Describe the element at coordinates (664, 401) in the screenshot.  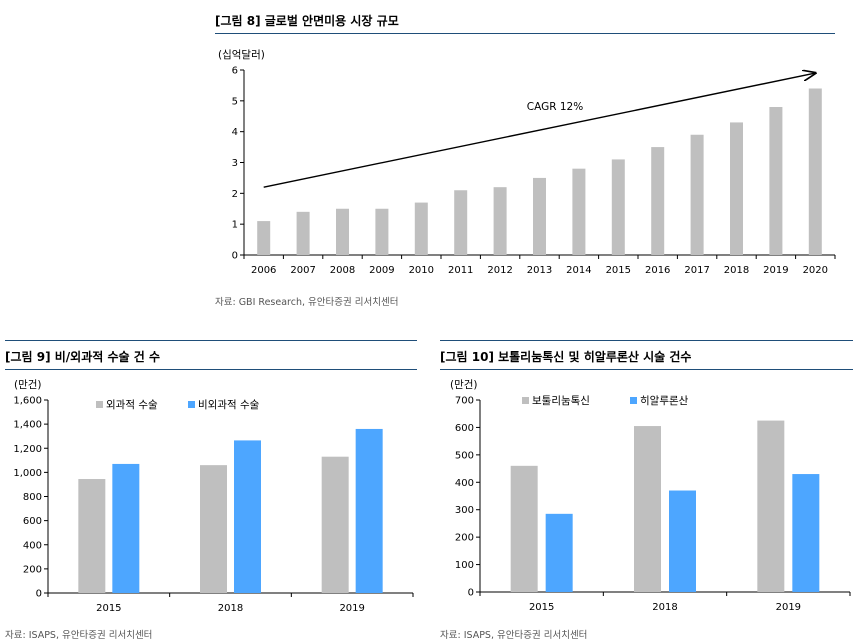
I see `legend-label: 히알루론산` at that location.